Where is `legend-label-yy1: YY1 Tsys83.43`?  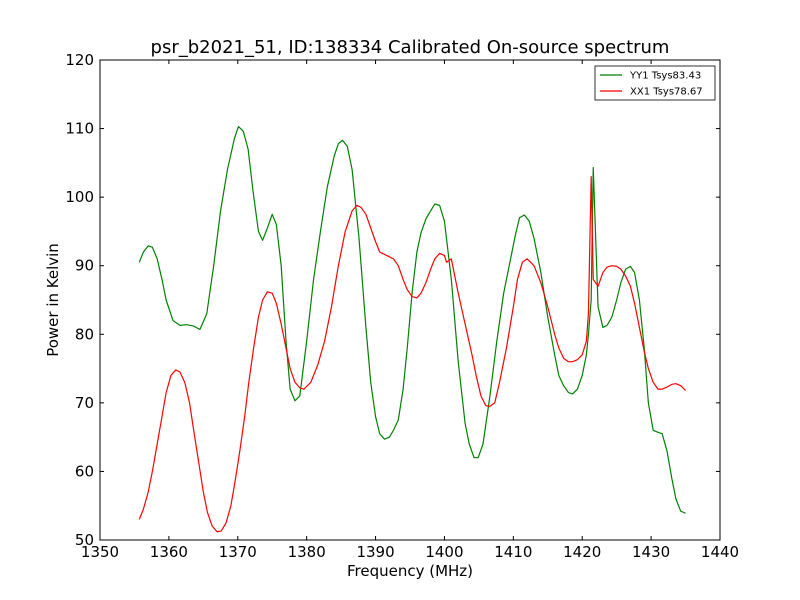 legend-label-yy1: YY1 Tsys83.43 is located at coordinates (665, 76).